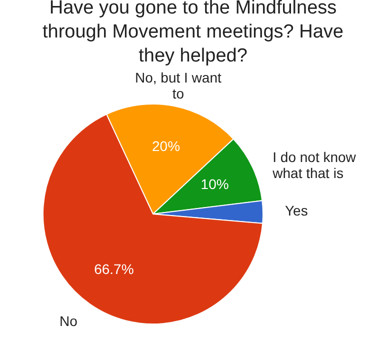 Image resolution: width=370 pixels, height=349 pixels. Describe the element at coordinates (114, 268) in the screenshot. I see `data-label: 66.7%` at that location.